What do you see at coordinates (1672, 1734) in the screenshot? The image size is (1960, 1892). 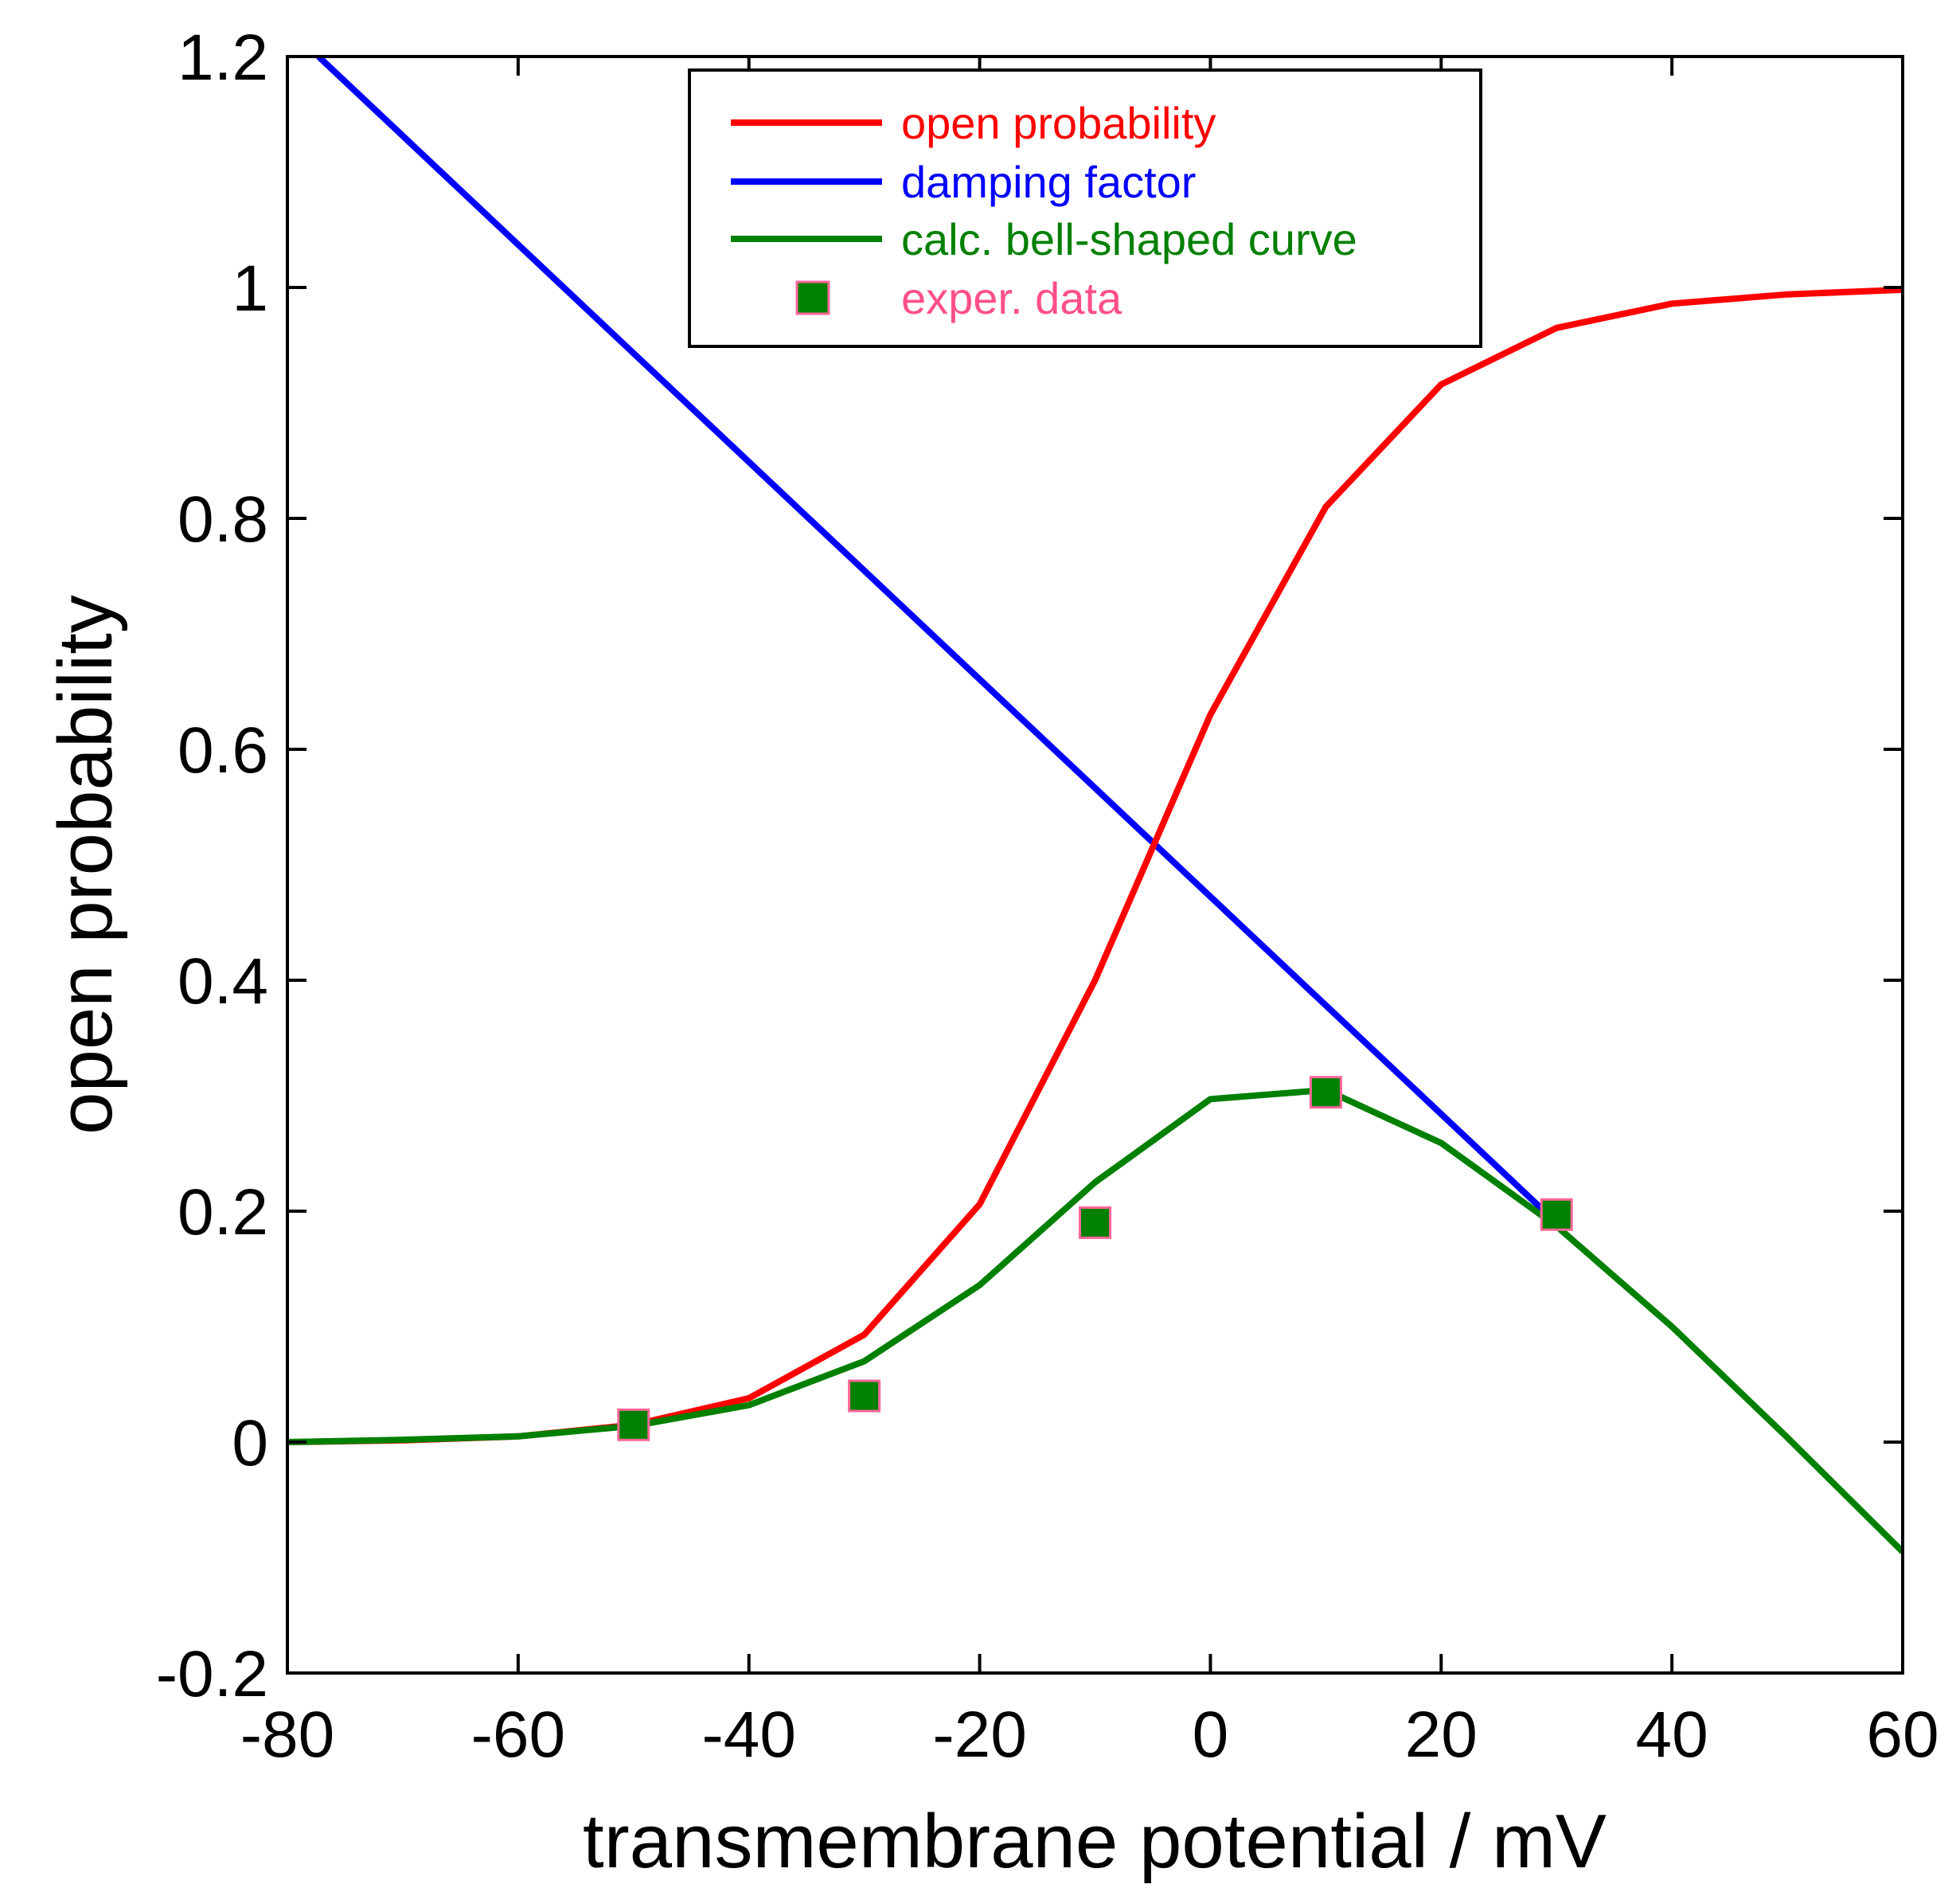 I see `x-tick-label: 40` at bounding box center [1672, 1734].